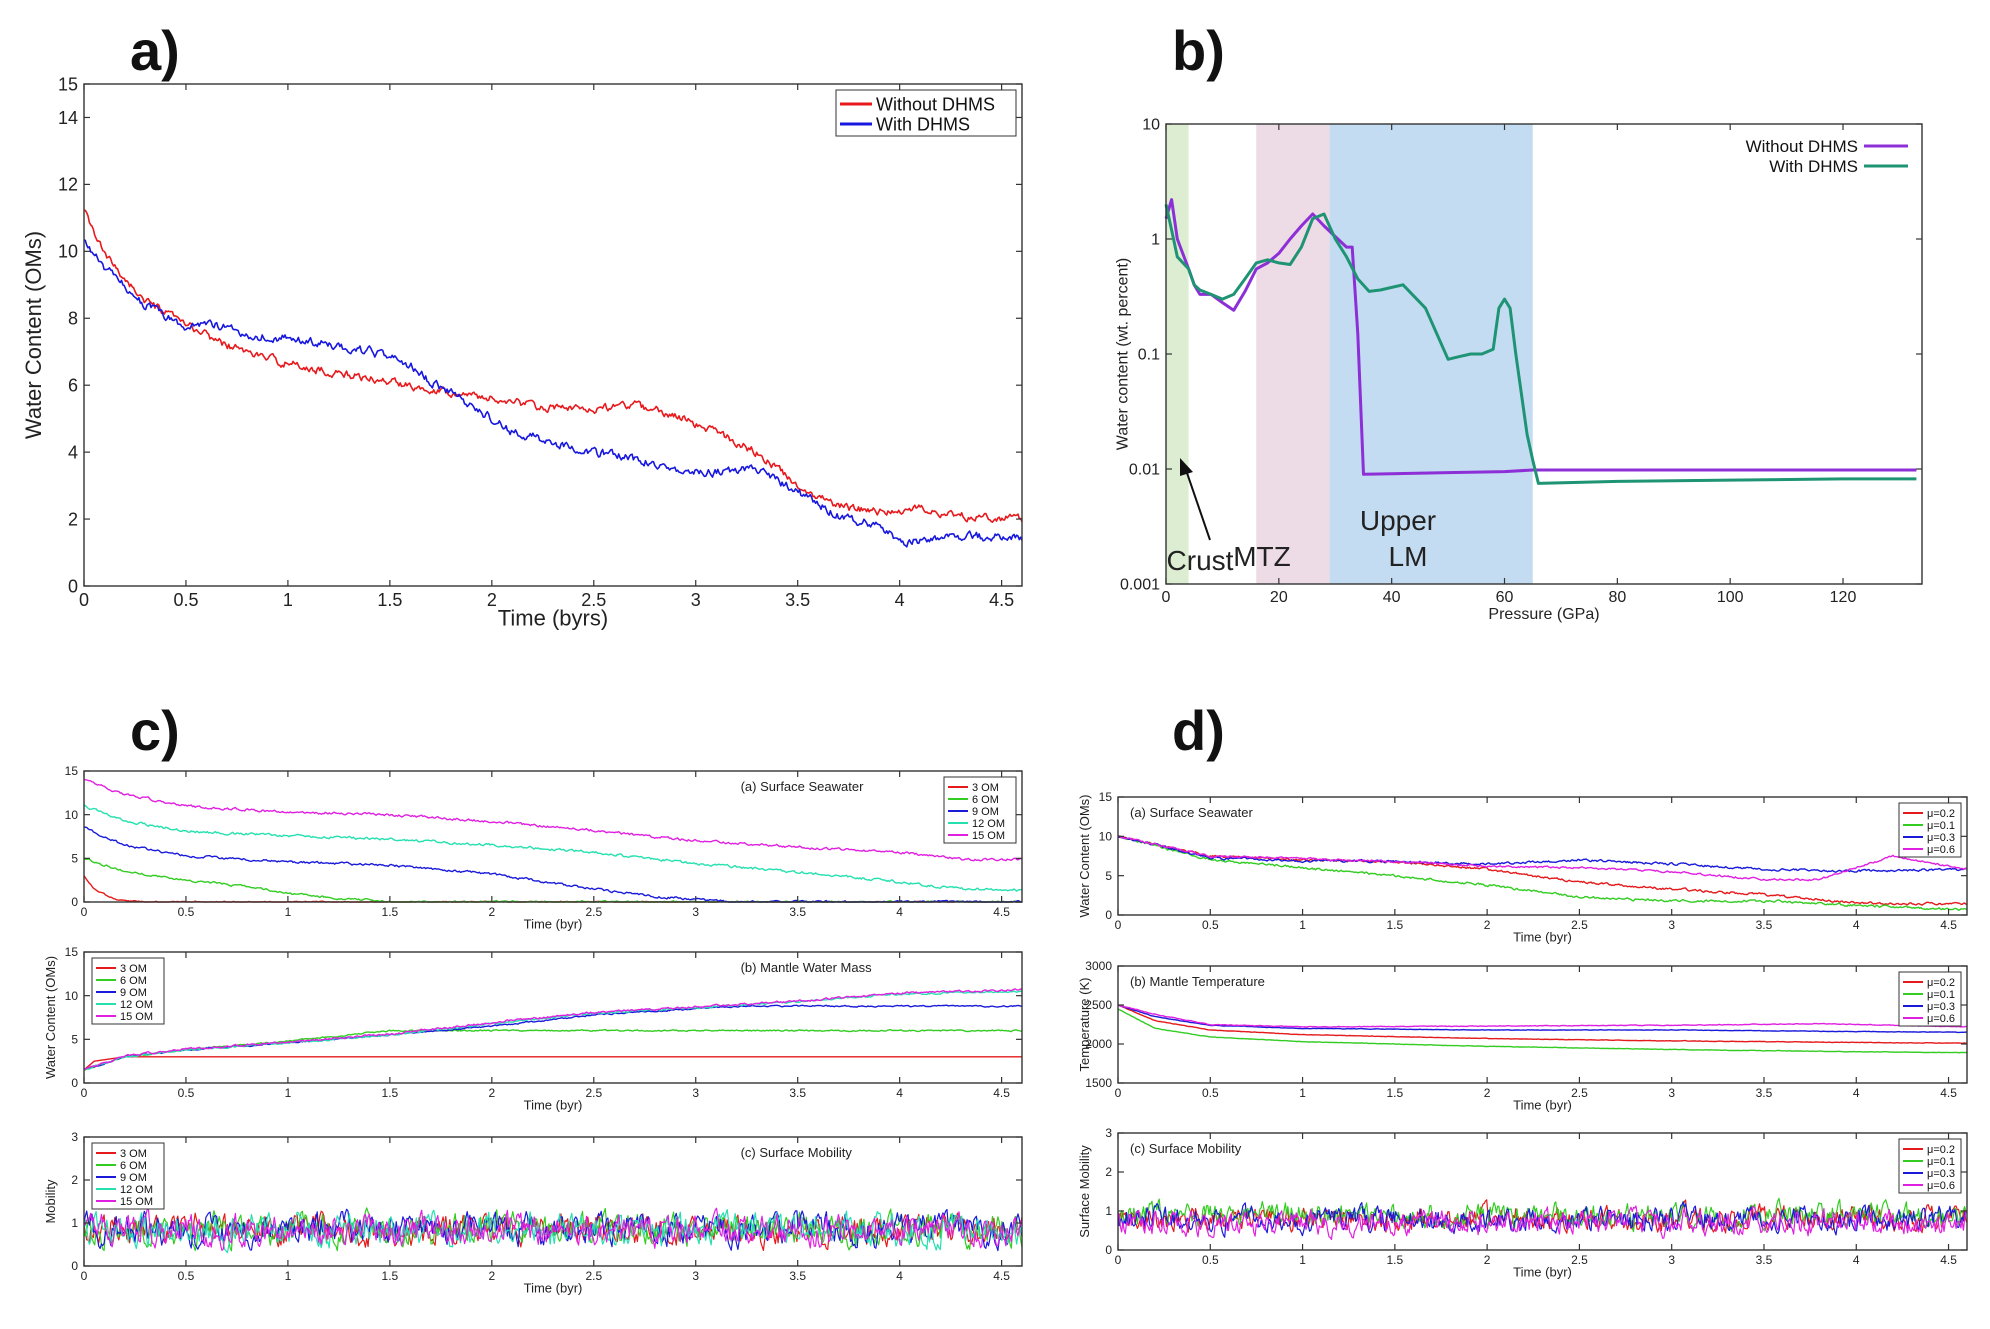 Image resolution: width=1990 pixels, height=1329 pixels. I want to click on x-tick-label: 100, so click(1730, 597).